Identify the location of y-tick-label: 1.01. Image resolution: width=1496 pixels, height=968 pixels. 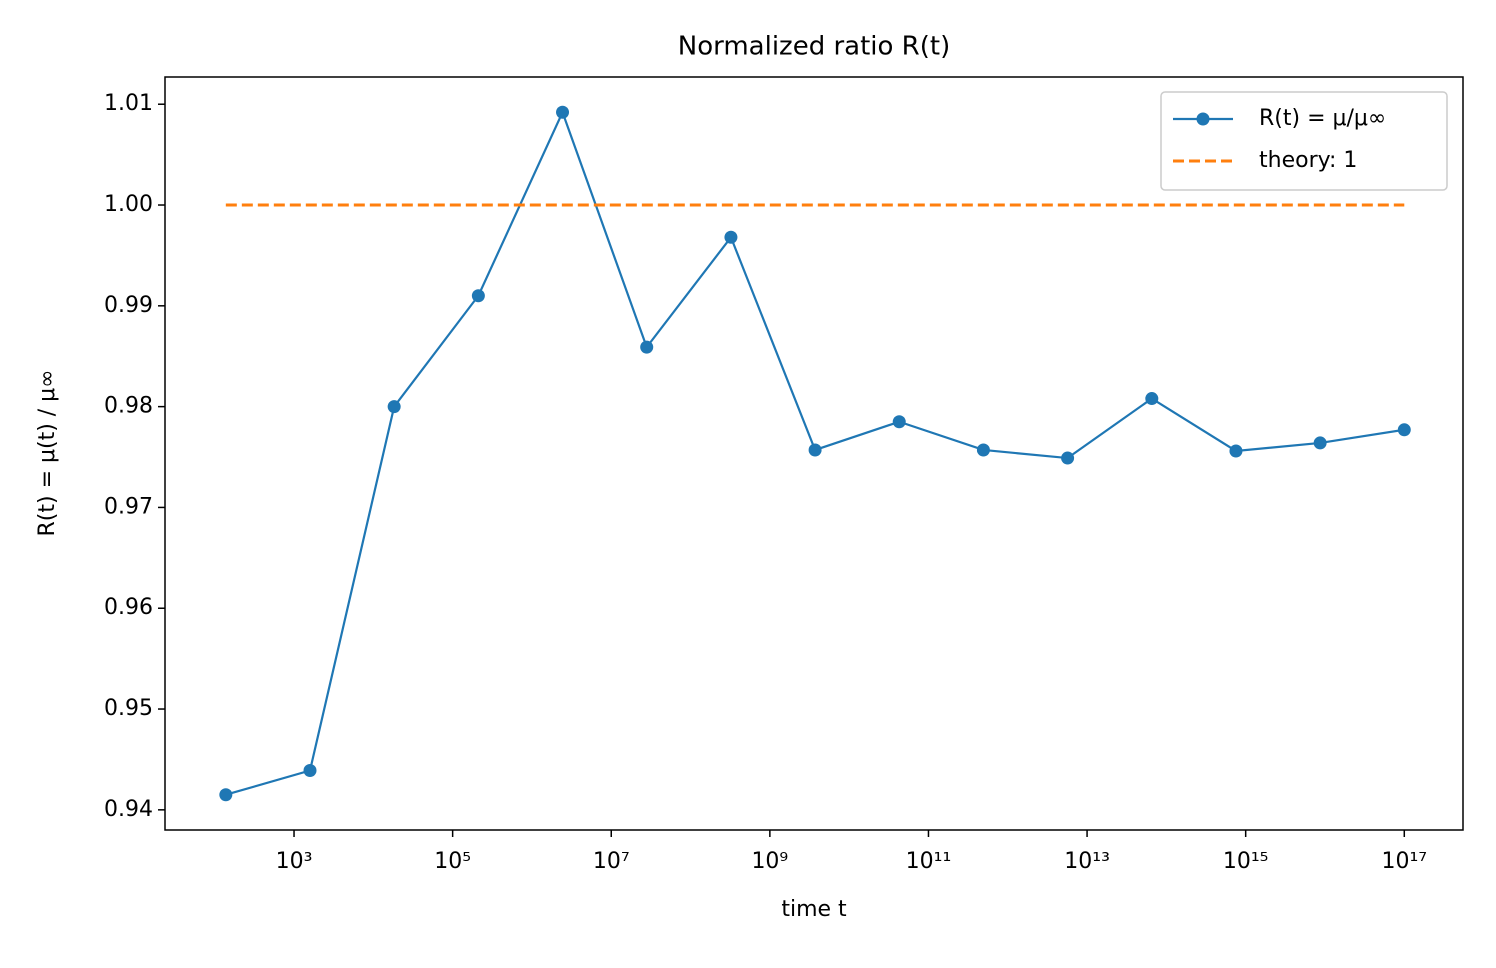
(128, 103).